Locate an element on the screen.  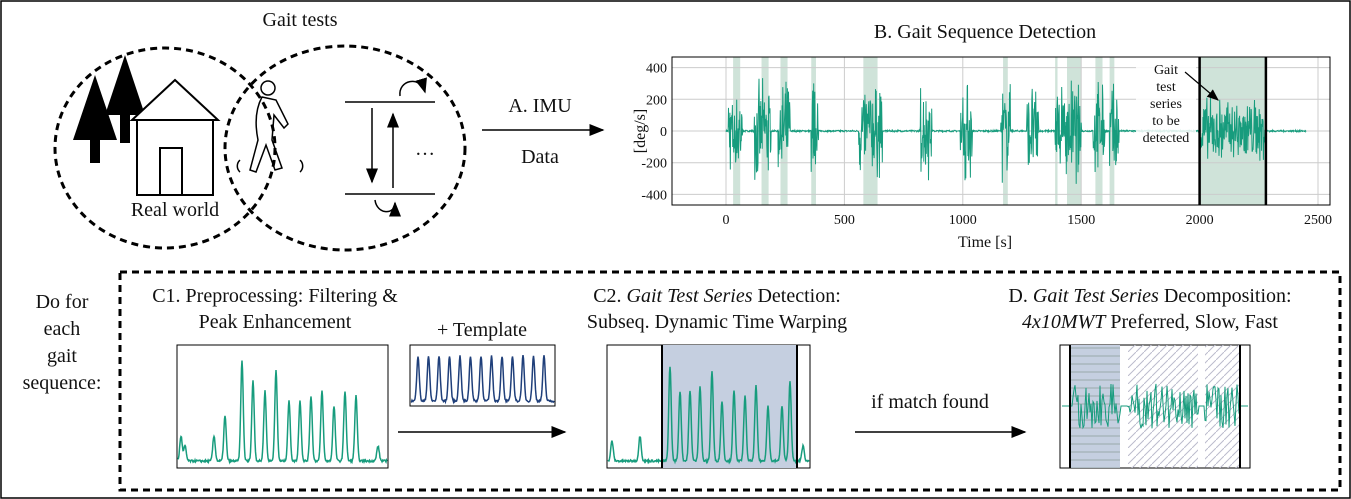
annotation-arrow is located at coordinates (1201, 86).